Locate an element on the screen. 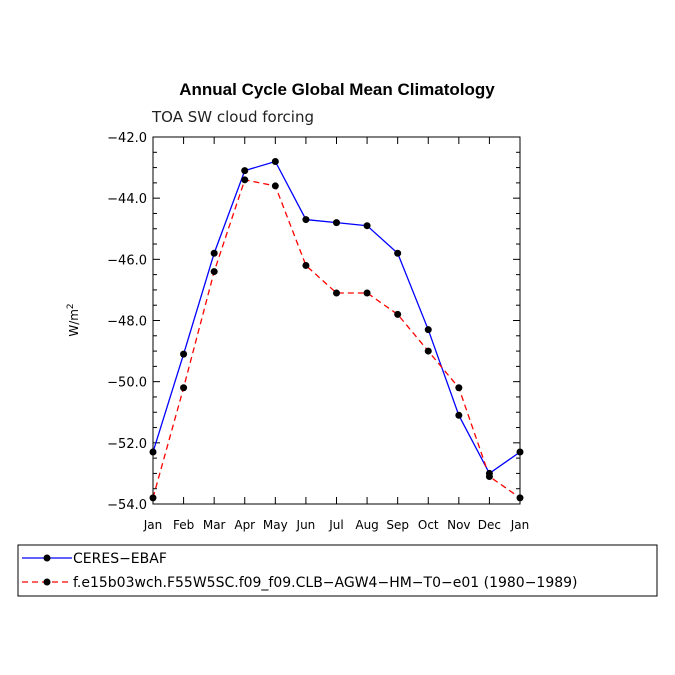 This screenshot has width=675, height=675. x-tick-label: Apr is located at coordinates (244, 525).